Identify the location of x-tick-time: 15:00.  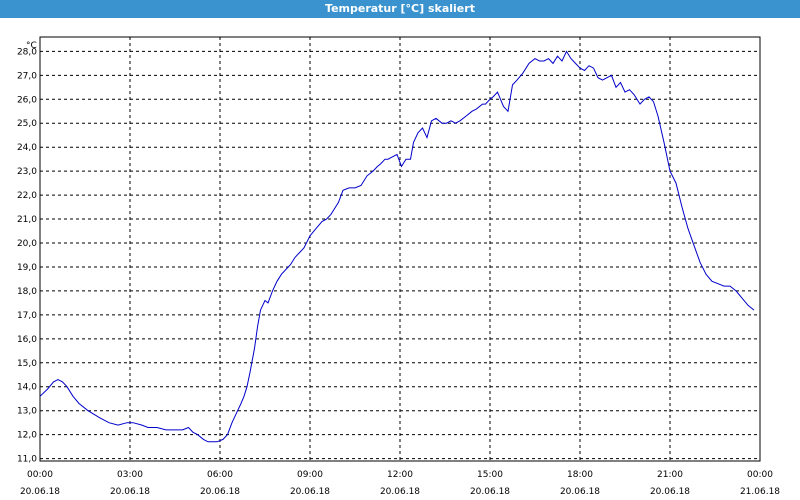
(490, 475).